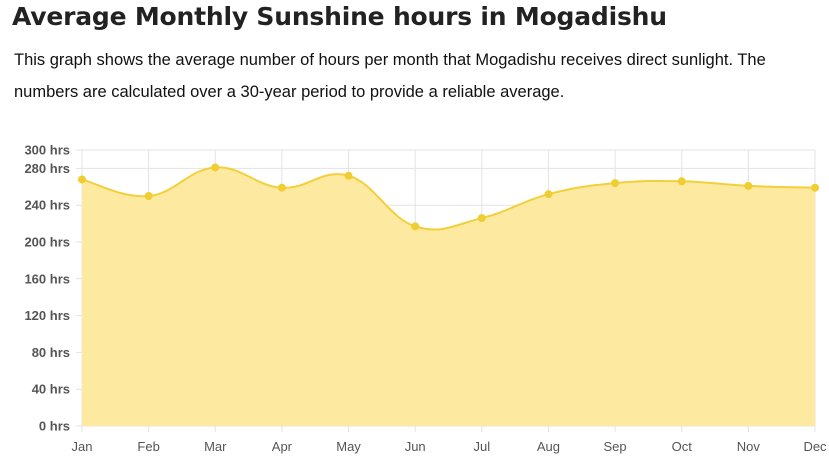 This screenshot has width=829, height=465. I want to click on x-tick-label: Aug, so click(548, 446).